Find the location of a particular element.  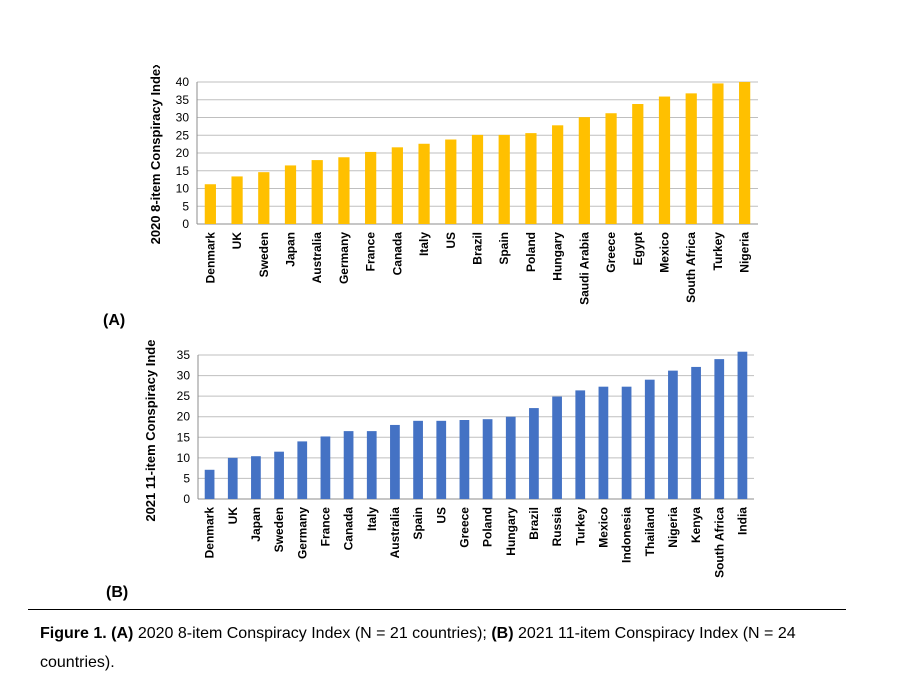

chart-b-x-tick-label: Mexico is located at coordinates (603, 527).